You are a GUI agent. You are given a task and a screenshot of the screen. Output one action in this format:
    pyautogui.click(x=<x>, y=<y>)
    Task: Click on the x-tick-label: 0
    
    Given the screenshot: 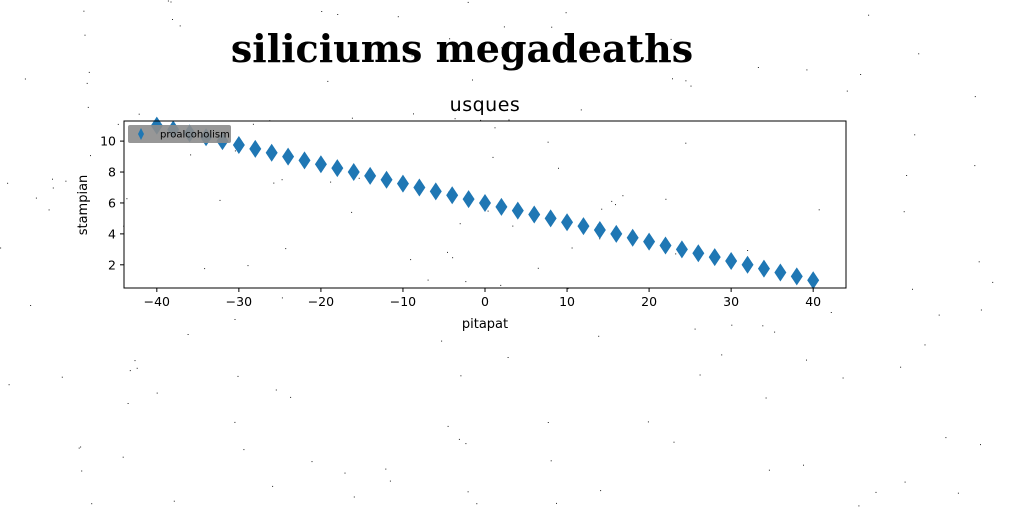 What is the action you would take?
    pyautogui.click(x=485, y=301)
    